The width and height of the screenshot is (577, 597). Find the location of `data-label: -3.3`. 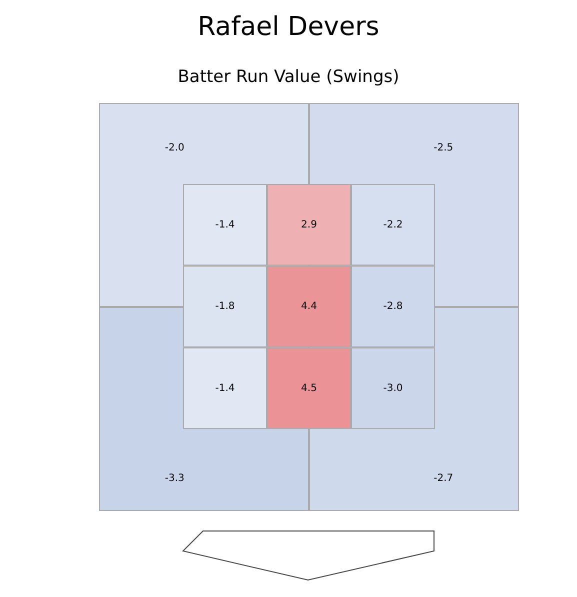

data-label: -3.3 is located at coordinates (174, 478).